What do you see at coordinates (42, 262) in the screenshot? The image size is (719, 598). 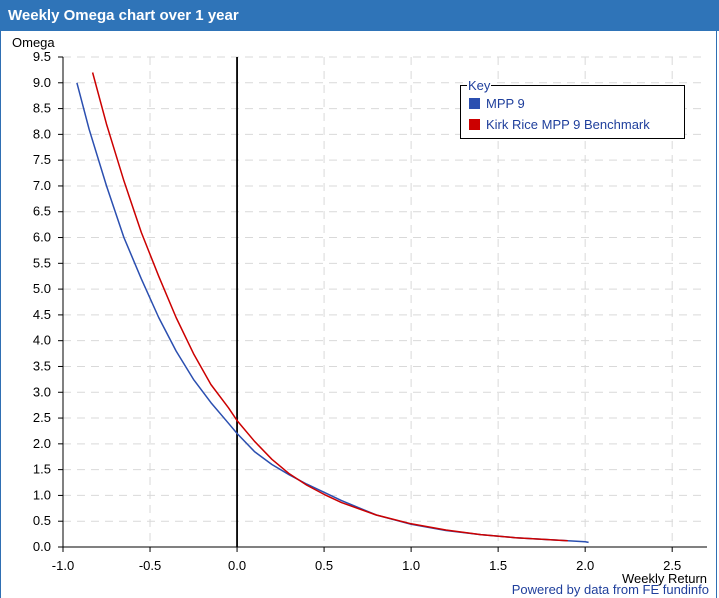 I see `y-tick-label: 5.5` at bounding box center [42, 262].